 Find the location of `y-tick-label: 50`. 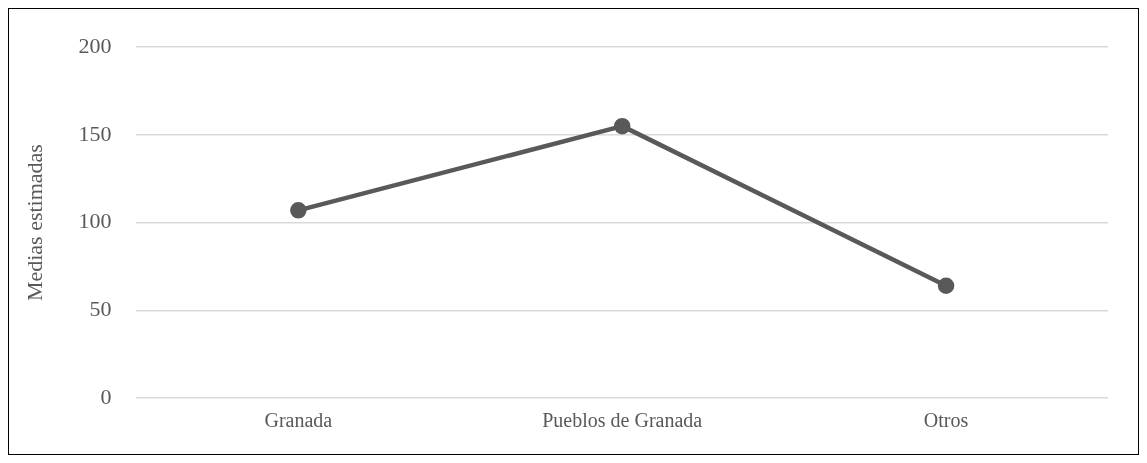

y-tick-label: 50 is located at coordinates (100, 309).